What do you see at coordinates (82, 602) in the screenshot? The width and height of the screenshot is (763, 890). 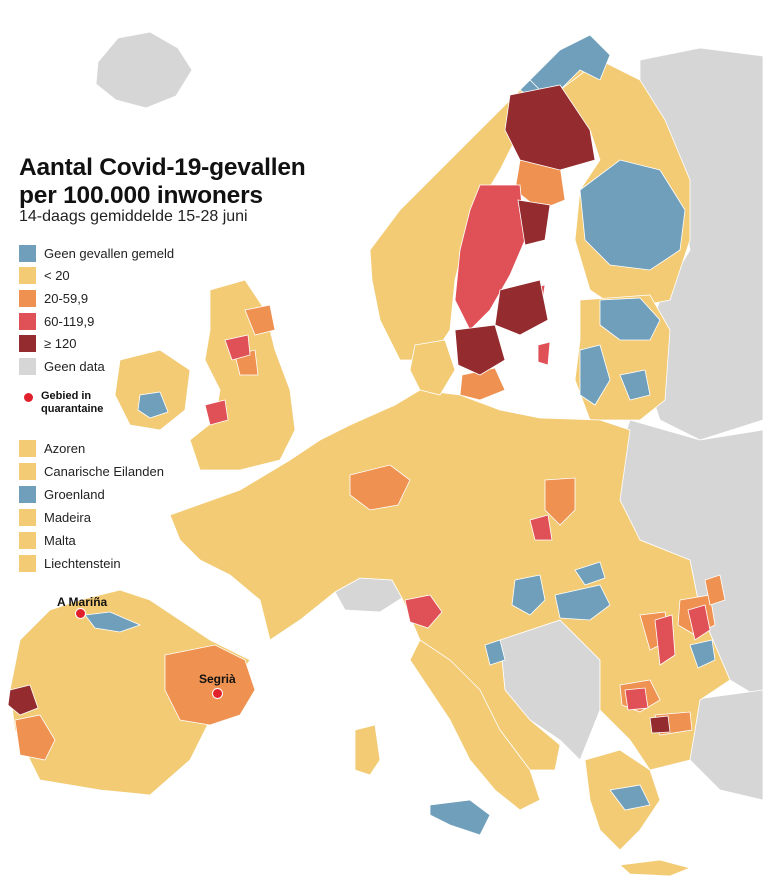 I see `city-label-a-marina: A Mariña` at bounding box center [82, 602].